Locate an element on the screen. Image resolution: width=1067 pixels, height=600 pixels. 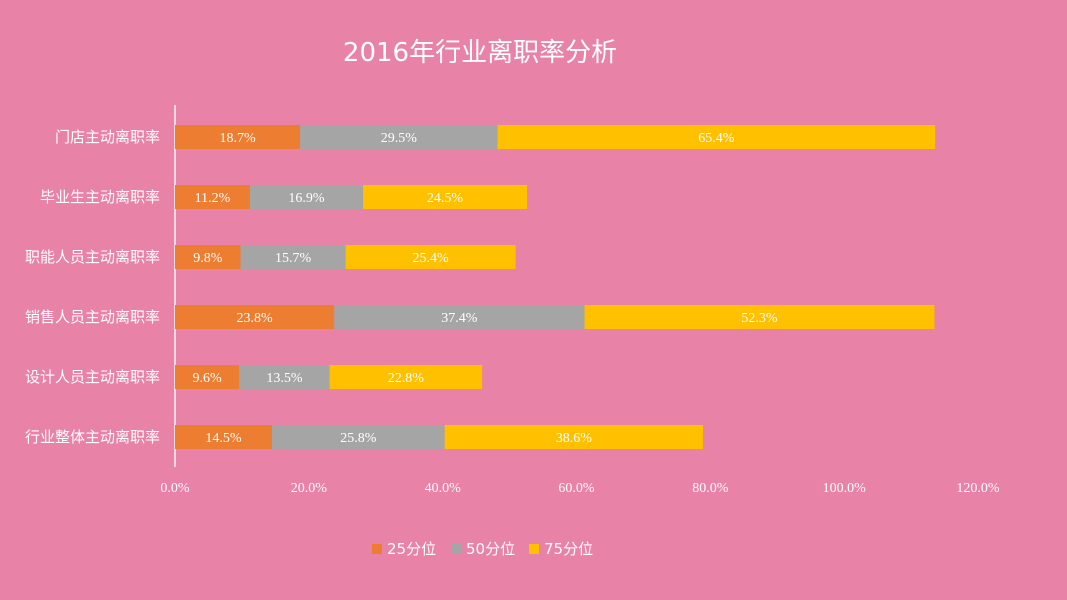
data-label: 18.7% is located at coordinates (237, 138).